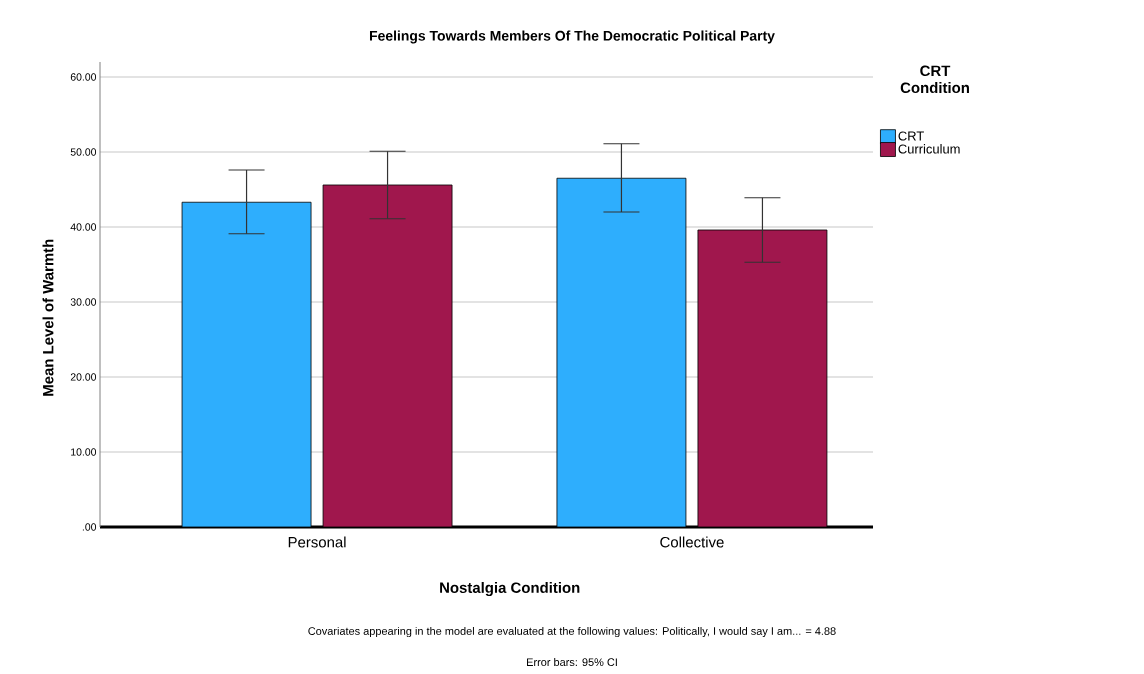 Image resolution: width=1144 pixels, height=674 pixels. I want to click on chart-title: Feelings Towards Members Of The Democratic Political Party, so click(572, 37).